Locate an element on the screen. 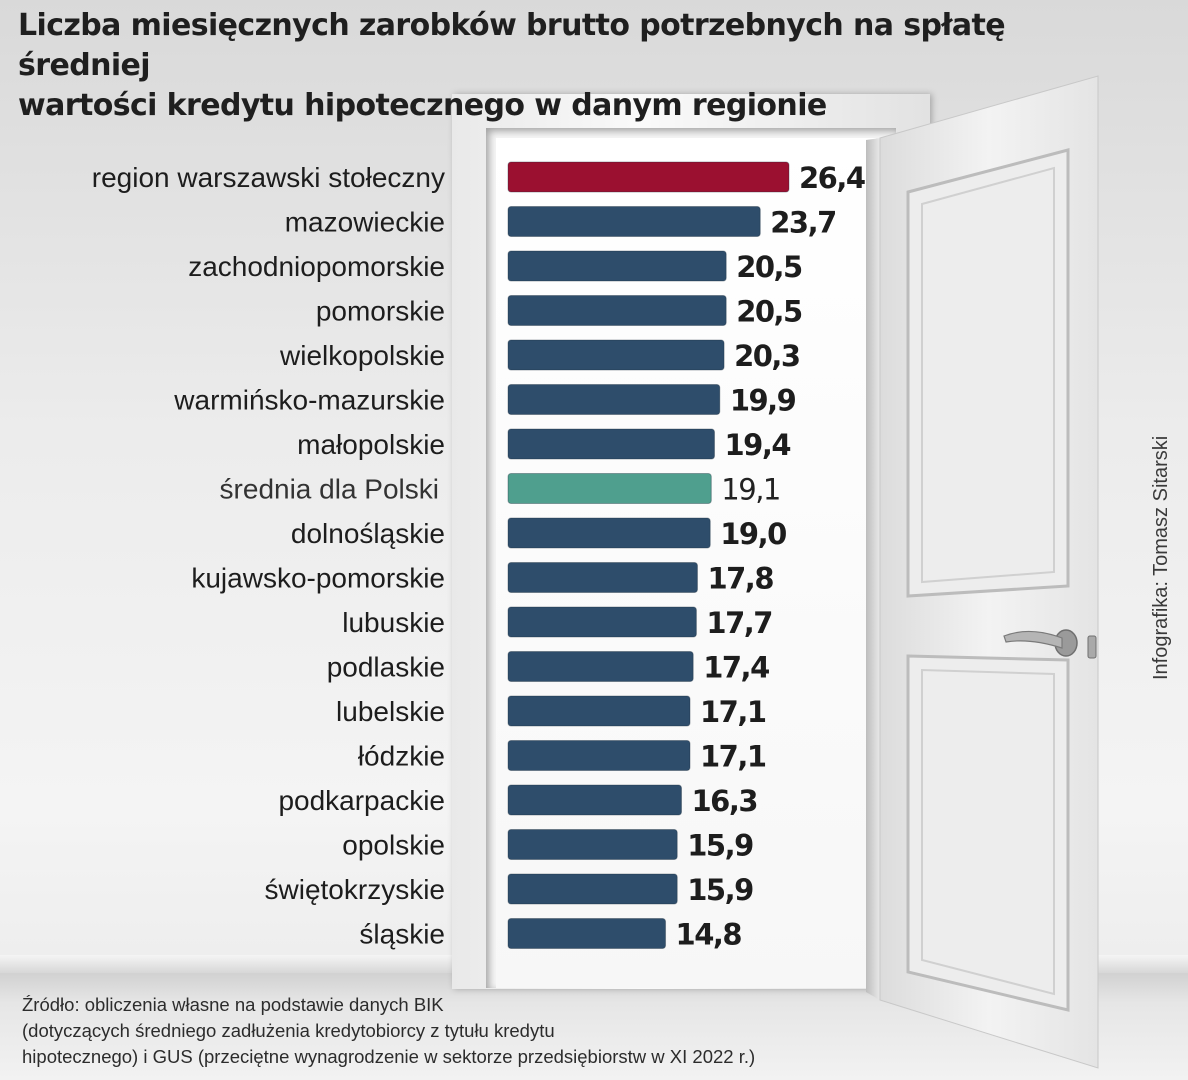 This screenshot has width=1188, height=1080. category-label: mazowieckie is located at coordinates (365, 222).